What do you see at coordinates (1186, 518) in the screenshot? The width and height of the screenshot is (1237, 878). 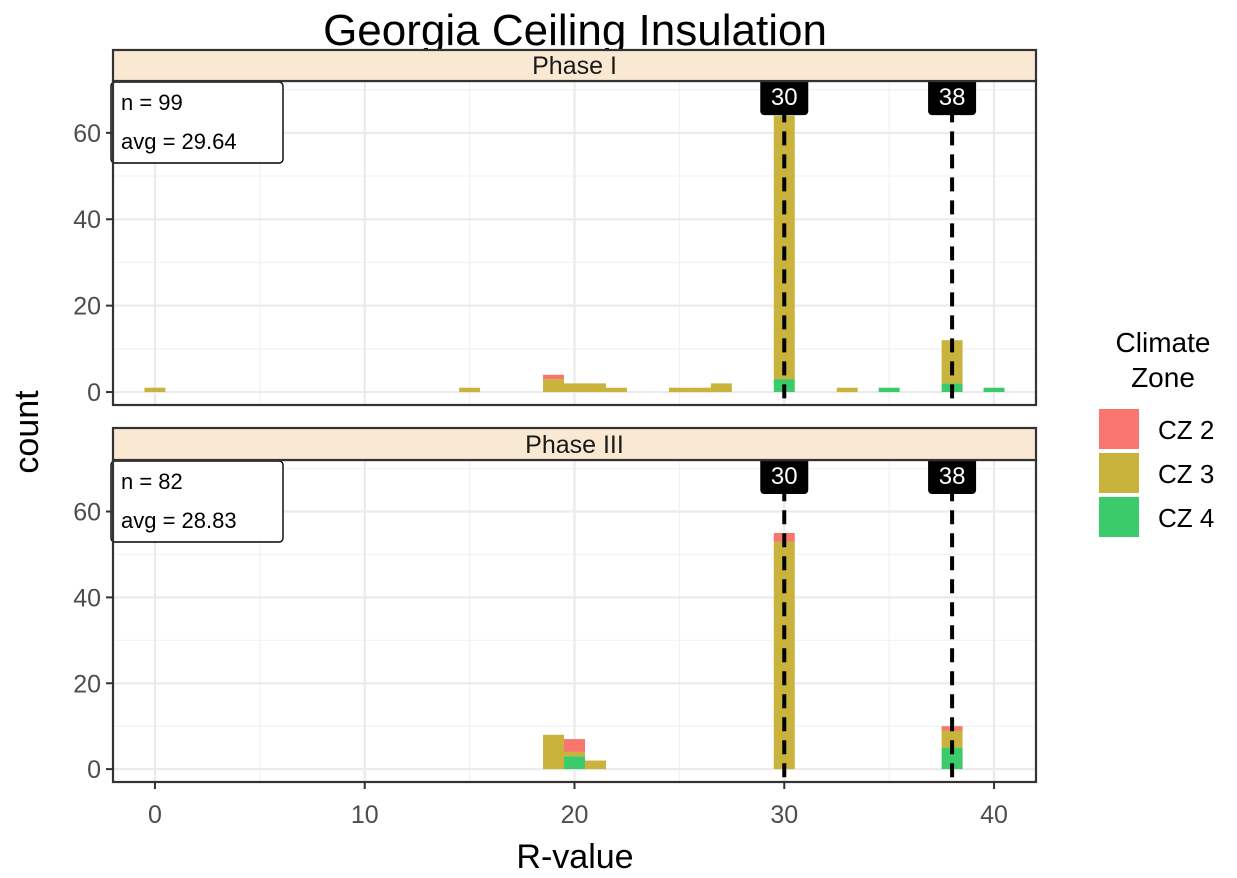 I see `legend-label: CZ 4` at bounding box center [1186, 518].